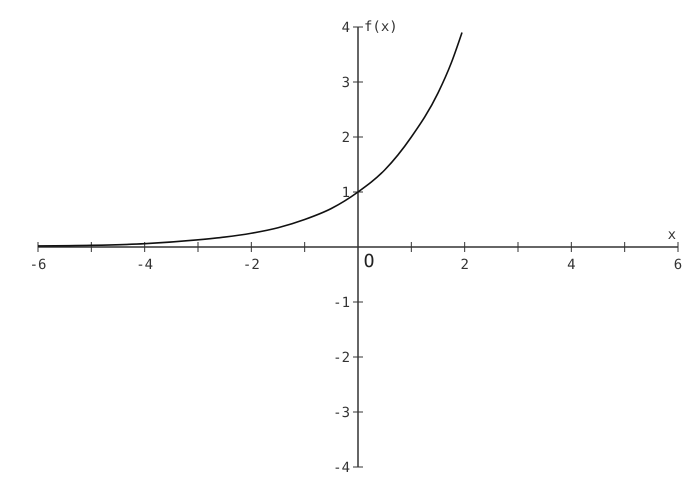  What do you see at coordinates (369, 261) in the screenshot?
I see `annotation: O` at bounding box center [369, 261].